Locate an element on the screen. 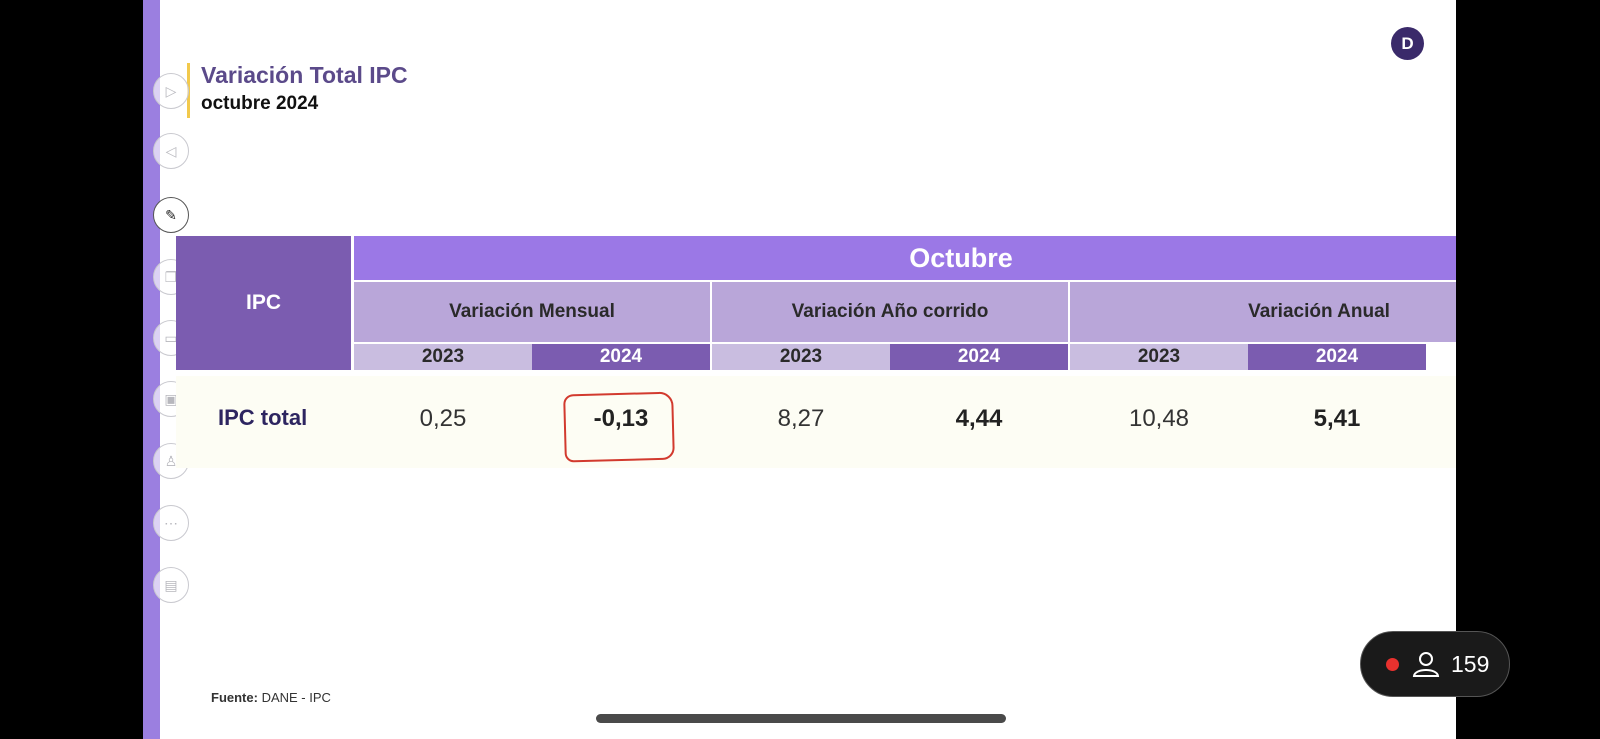  display-settings-button: ▤ is located at coordinates (171, 585).